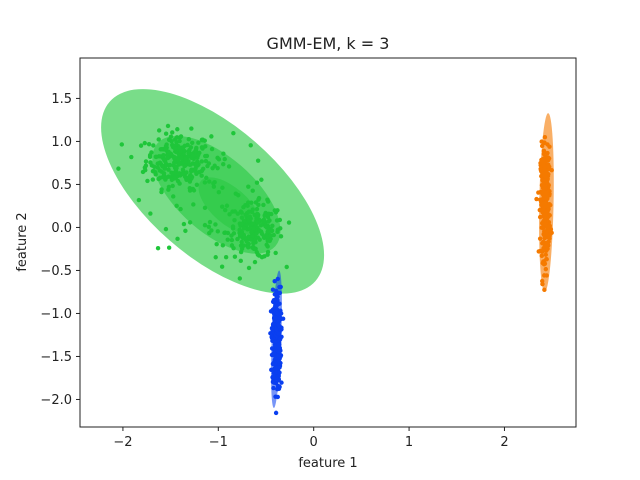 The image size is (640, 480). What do you see at coordinates (327, 463) in the screenshot?
I see `x-axis-label: feature 1` at bounding box center [327, 463].